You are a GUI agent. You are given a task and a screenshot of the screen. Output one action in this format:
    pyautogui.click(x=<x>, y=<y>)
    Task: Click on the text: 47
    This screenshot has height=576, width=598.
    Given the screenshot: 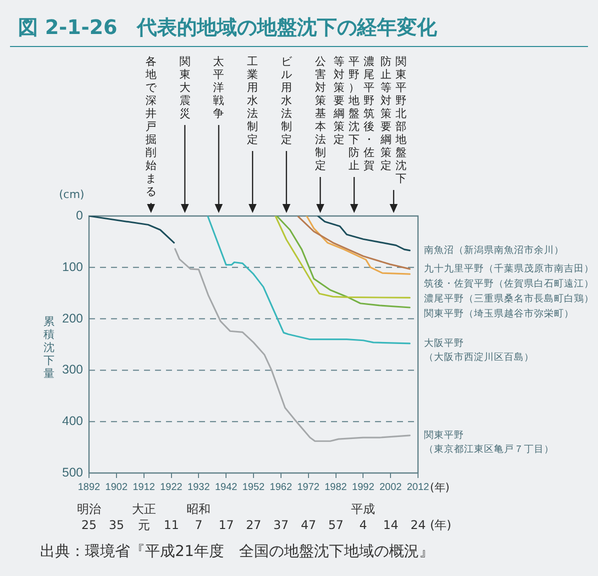 What is the action you would take?
    pyautogui.click(x=308, y=525)
    